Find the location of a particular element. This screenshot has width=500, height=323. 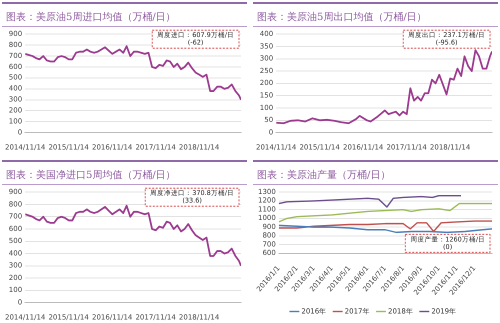

chart-title: 图表：美原油产量（万桶/日） is located at coordinates (375, 176).